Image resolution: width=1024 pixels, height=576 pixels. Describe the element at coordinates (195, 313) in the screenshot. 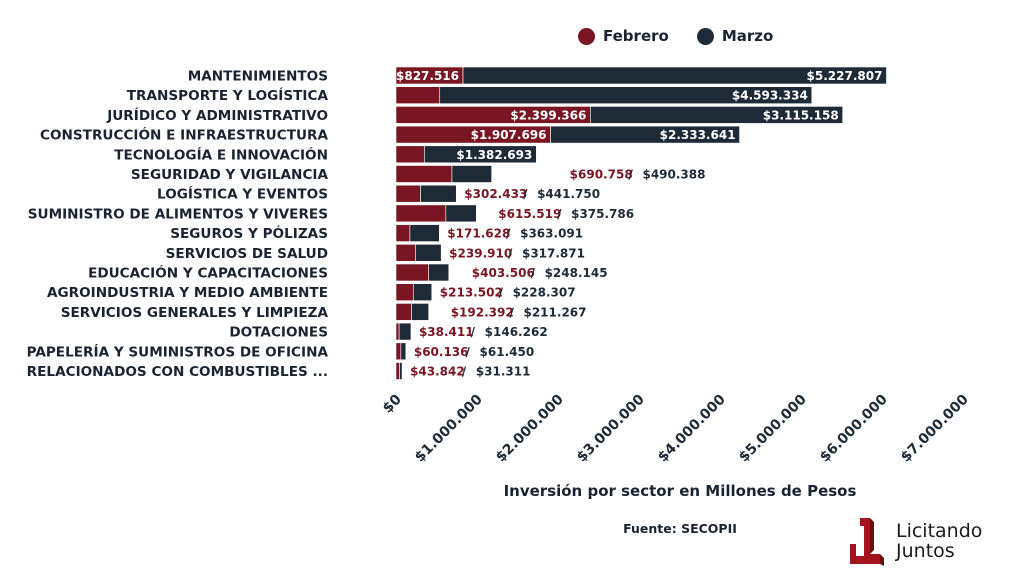

I see `category-label: SERVICIOS GENERALES Y LIMPIEZA` at that location.